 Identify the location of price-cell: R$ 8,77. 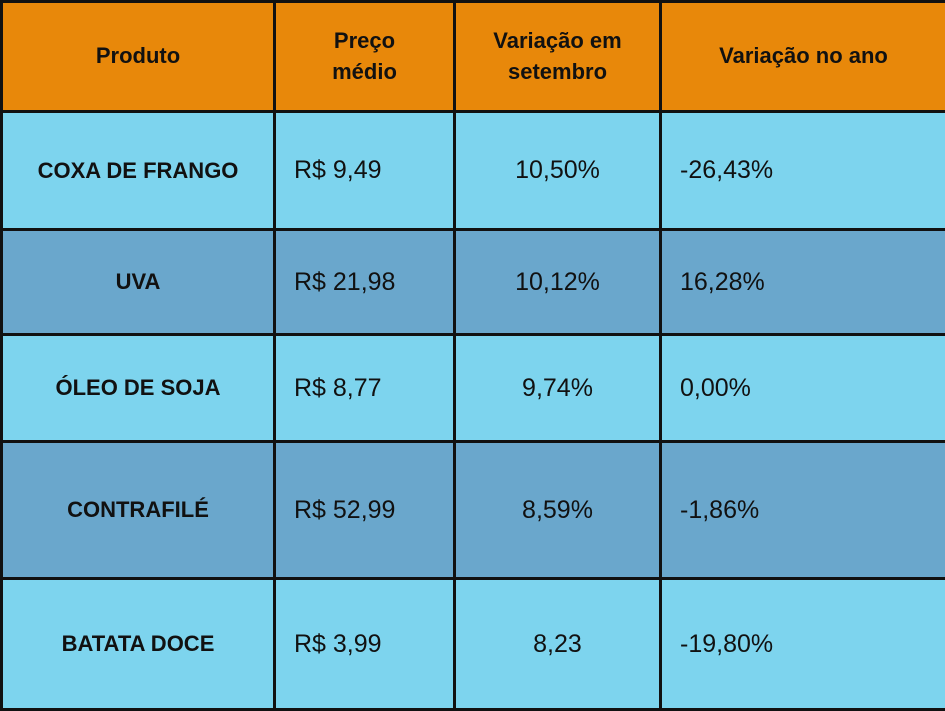
(365, 388).